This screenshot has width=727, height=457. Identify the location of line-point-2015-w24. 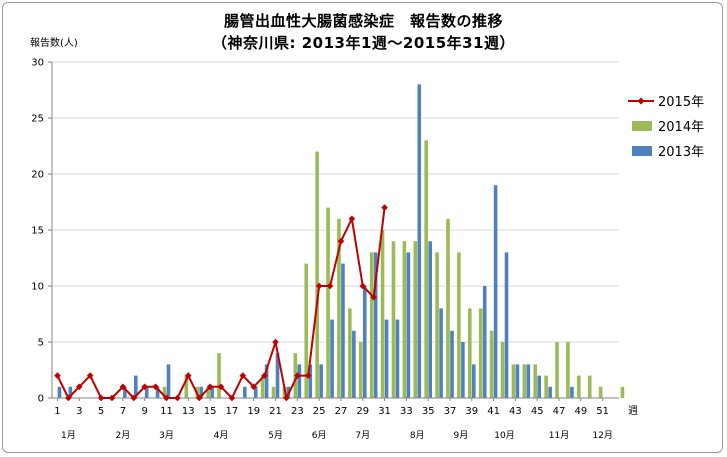
(308, 375).